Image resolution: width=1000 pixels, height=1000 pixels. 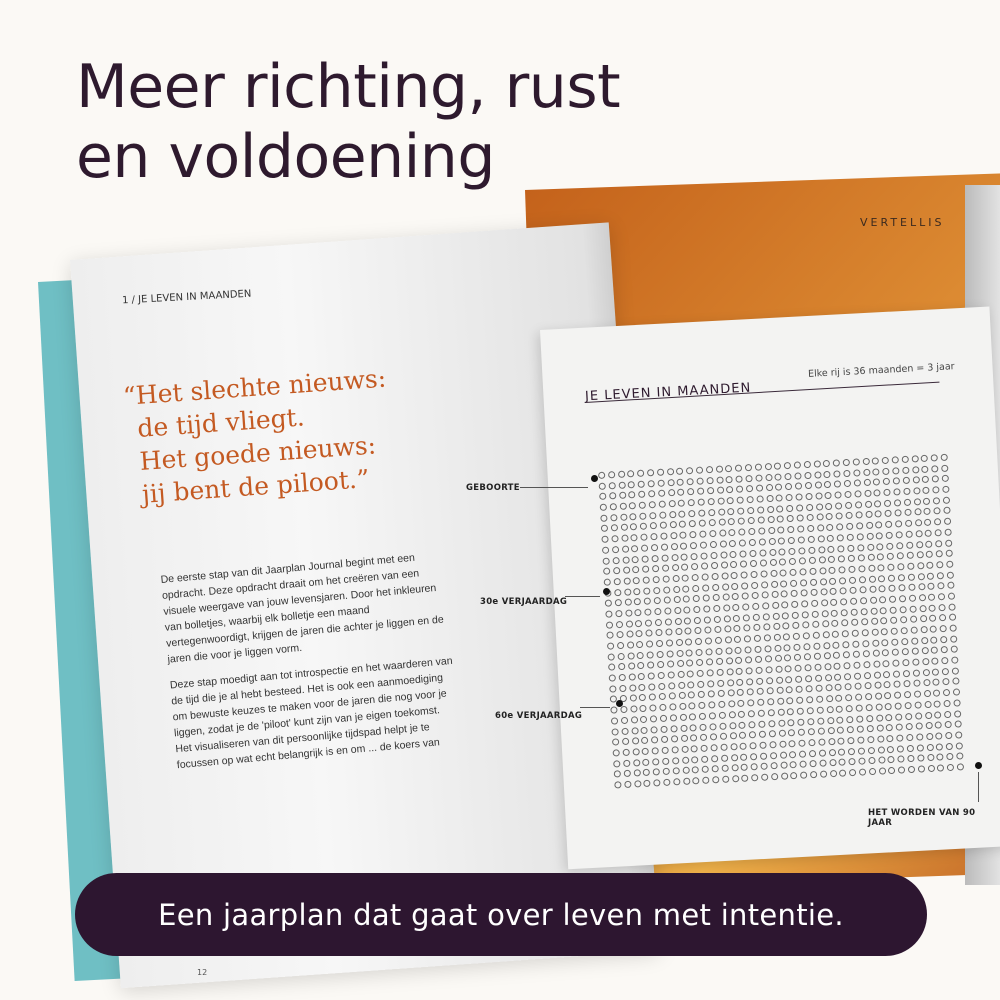 I want to click on headline-line-2: en voldoening, so click(x=285, y=157).